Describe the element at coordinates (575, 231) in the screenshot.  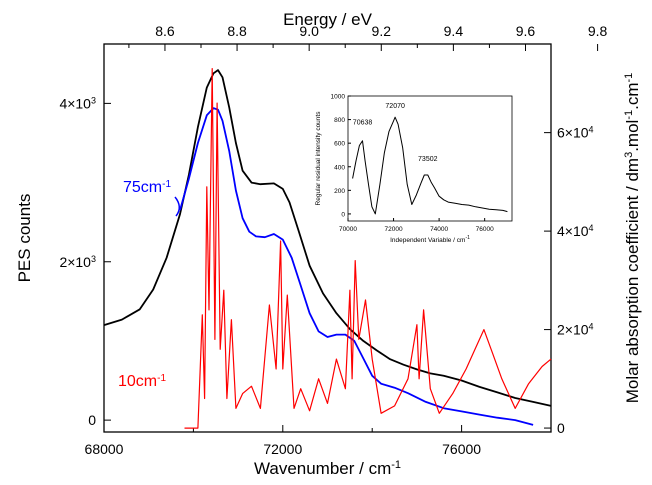
I see `right-tick-label: 4×10⁴` at that location.